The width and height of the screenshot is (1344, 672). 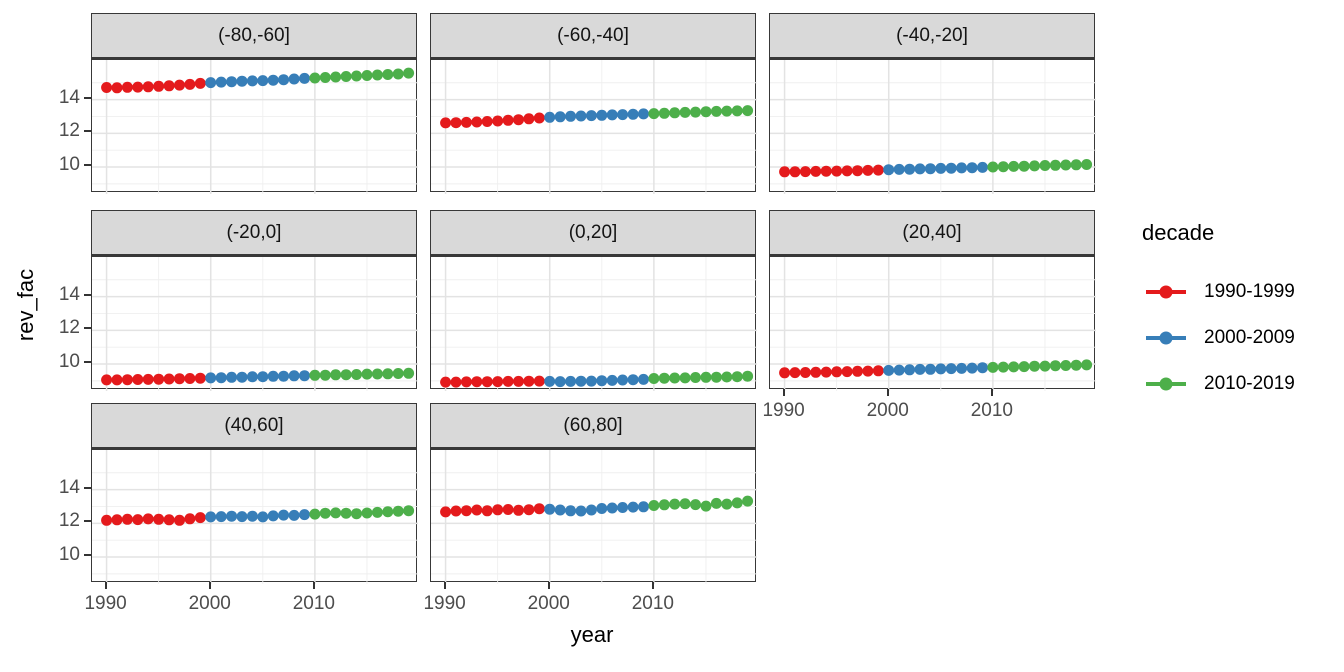 I want to click on legend-entry: 2000-2009, so click(x=1216, y=338).